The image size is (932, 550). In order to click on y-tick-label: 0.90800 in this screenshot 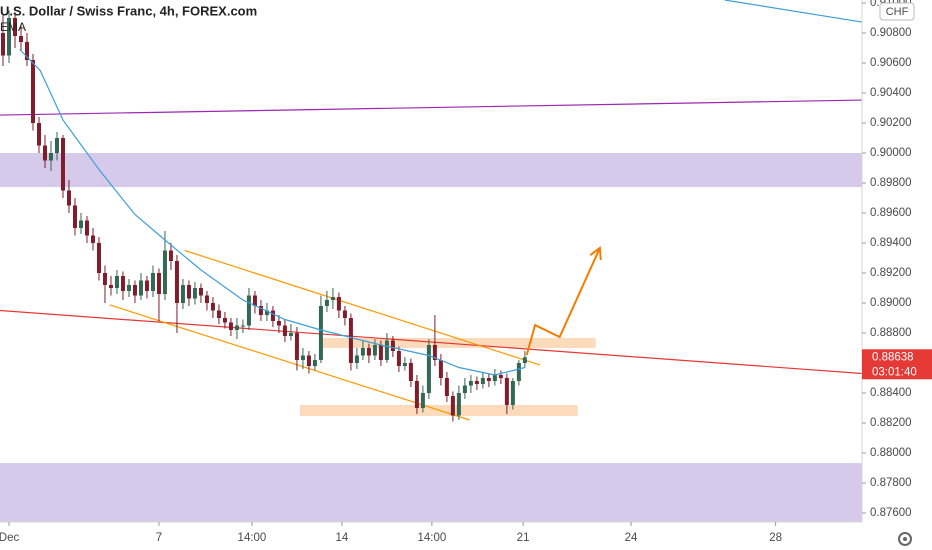, I will do `click(891, 33)`.